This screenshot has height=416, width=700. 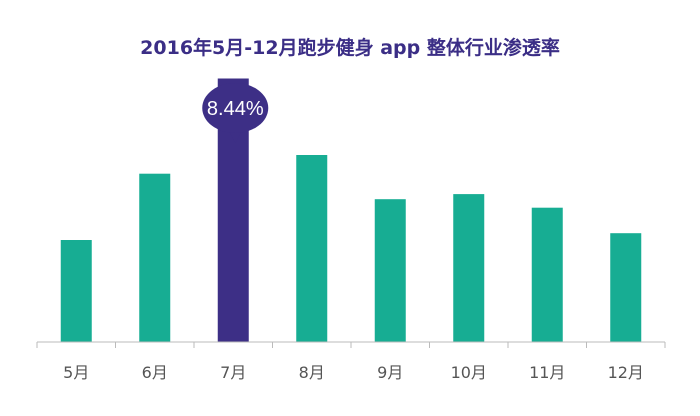 I want to click on bar-12月, so click(x=626, y=287).